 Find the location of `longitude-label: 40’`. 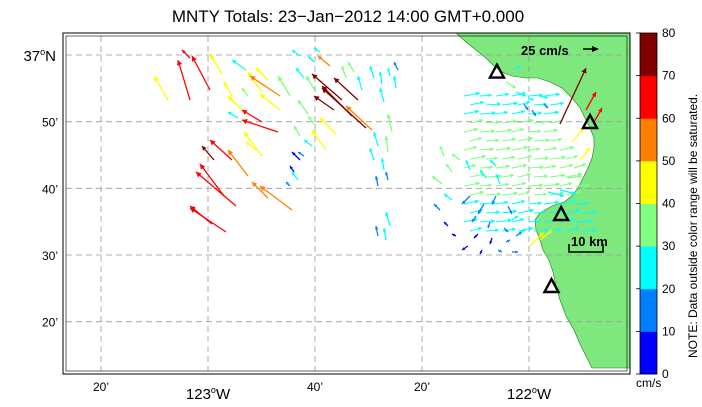

longitude-label: 40’ is located at coordinates (315, 387).